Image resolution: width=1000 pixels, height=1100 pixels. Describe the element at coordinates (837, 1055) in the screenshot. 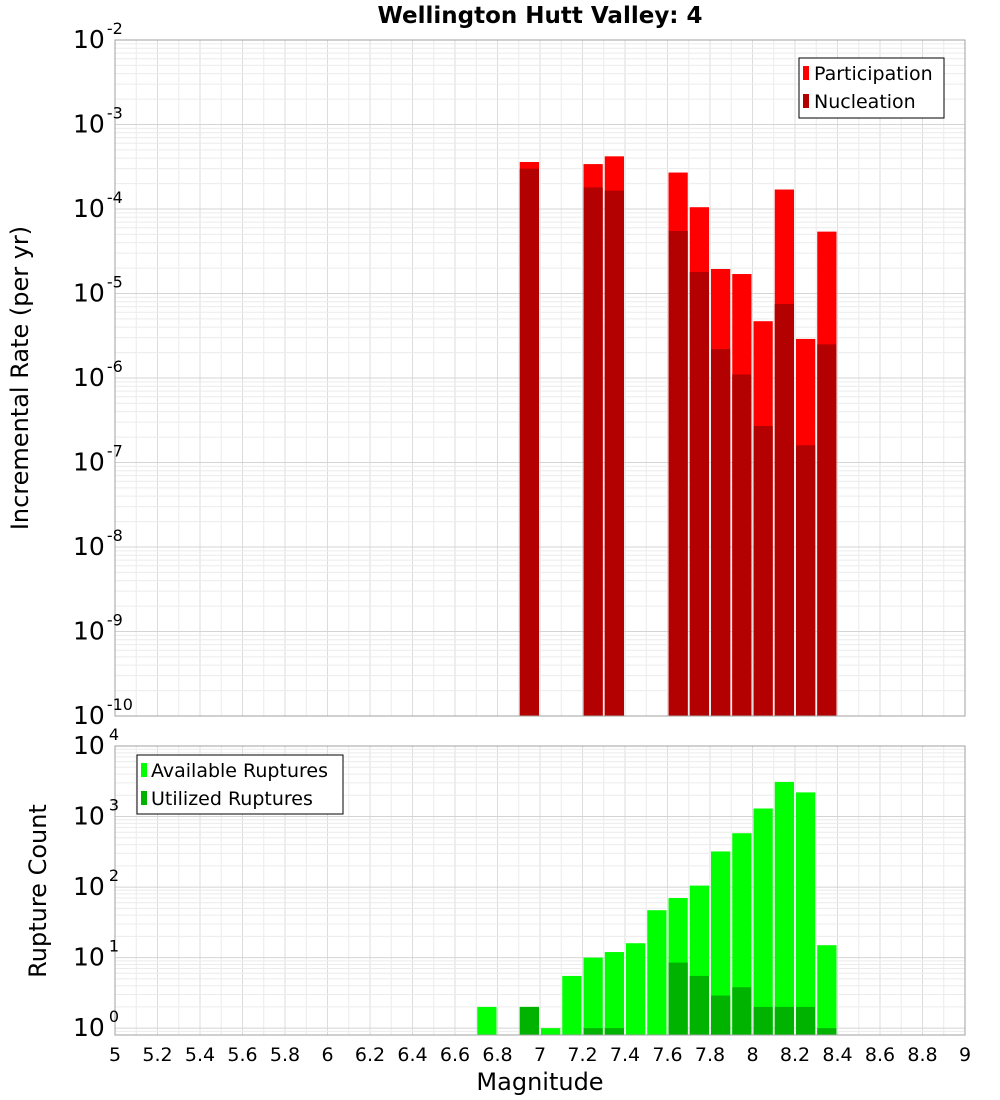

I see `x-tick-label: 8.4` at that location.